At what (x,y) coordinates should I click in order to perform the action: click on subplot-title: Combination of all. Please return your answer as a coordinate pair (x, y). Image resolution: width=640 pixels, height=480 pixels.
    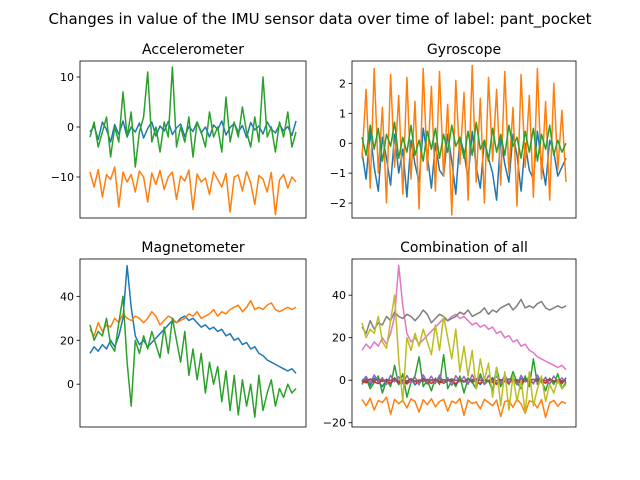
    Looking at the image, I should click on (464, 248).